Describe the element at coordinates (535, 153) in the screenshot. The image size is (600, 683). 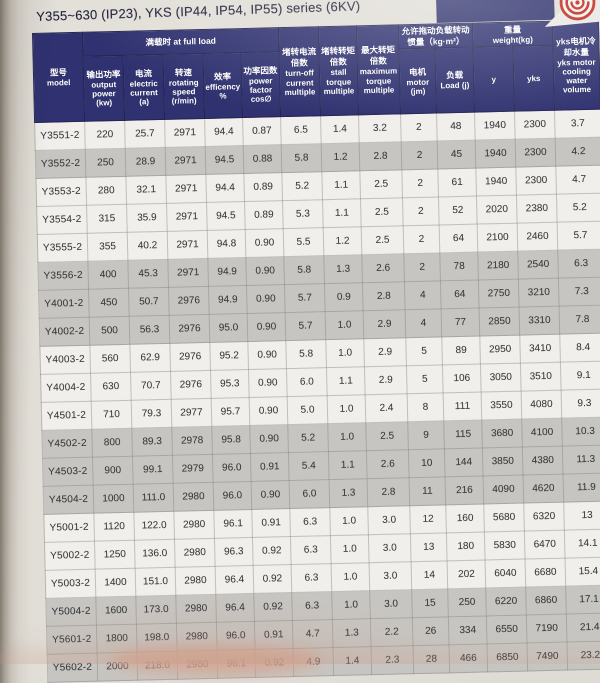
I see `table-cell: 2300` at that location.